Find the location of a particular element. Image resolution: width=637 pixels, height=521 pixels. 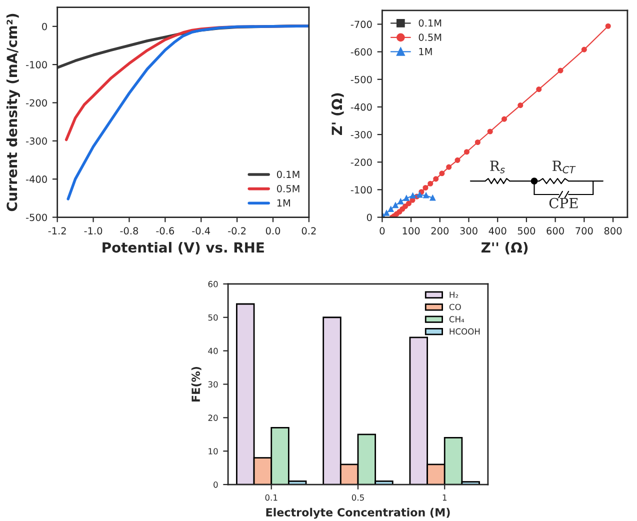

x-axis-title: Electrolyte Concentration (M) is located at coordinates (358, 513).